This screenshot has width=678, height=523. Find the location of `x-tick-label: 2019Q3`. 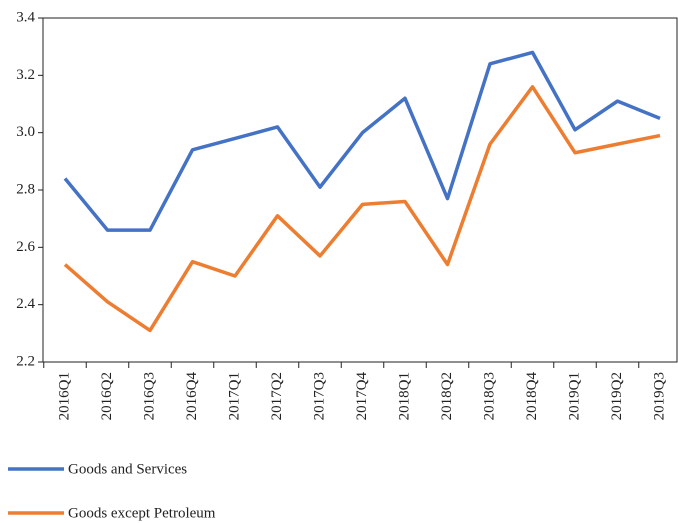

x-tick-label: 2019Q3 is located at coordinates (659, 396).